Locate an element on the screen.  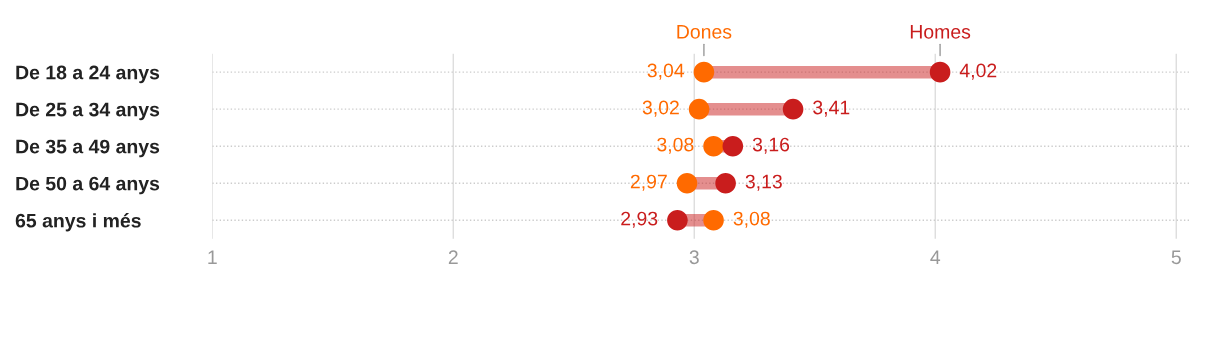
x-tick-label: 3 is located at coordinates (694, 257).